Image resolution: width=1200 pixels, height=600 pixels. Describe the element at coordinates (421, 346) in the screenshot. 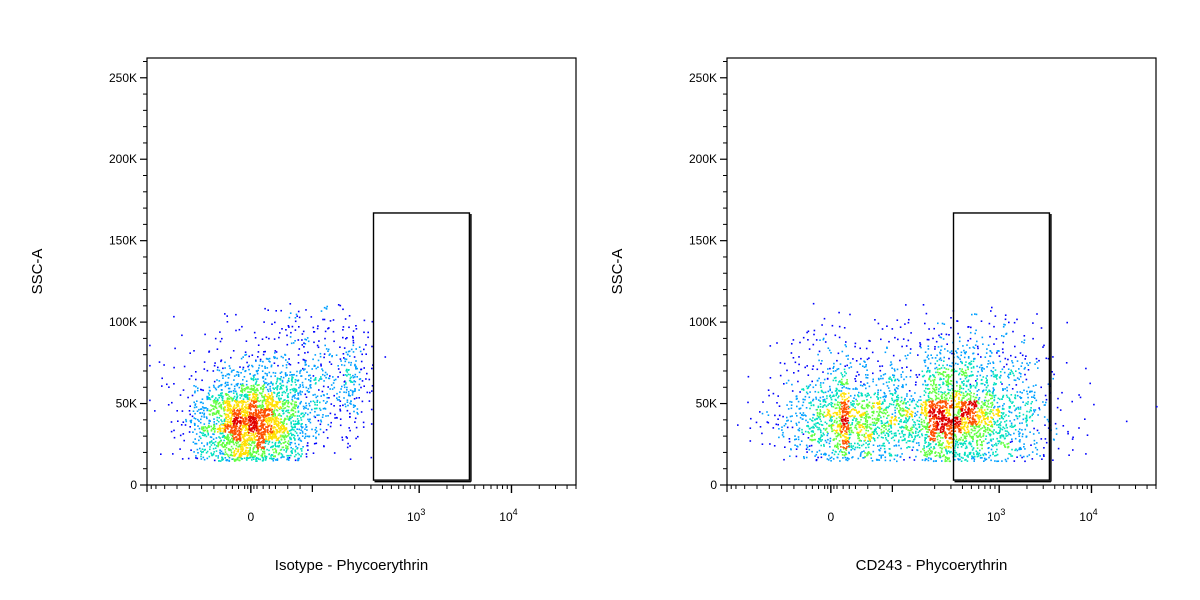

I see `gate-rectangle` at that location.